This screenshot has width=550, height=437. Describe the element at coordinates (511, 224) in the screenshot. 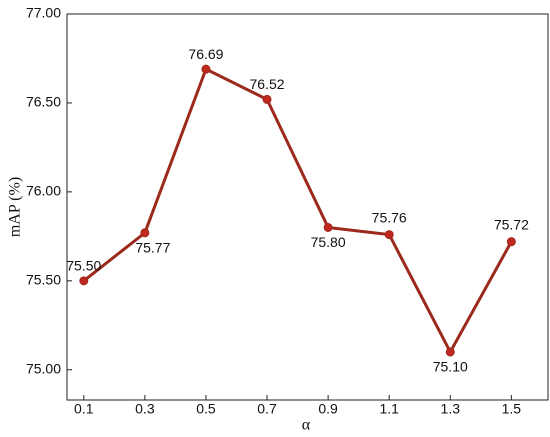

I see `data-label: 75.72` at that location.